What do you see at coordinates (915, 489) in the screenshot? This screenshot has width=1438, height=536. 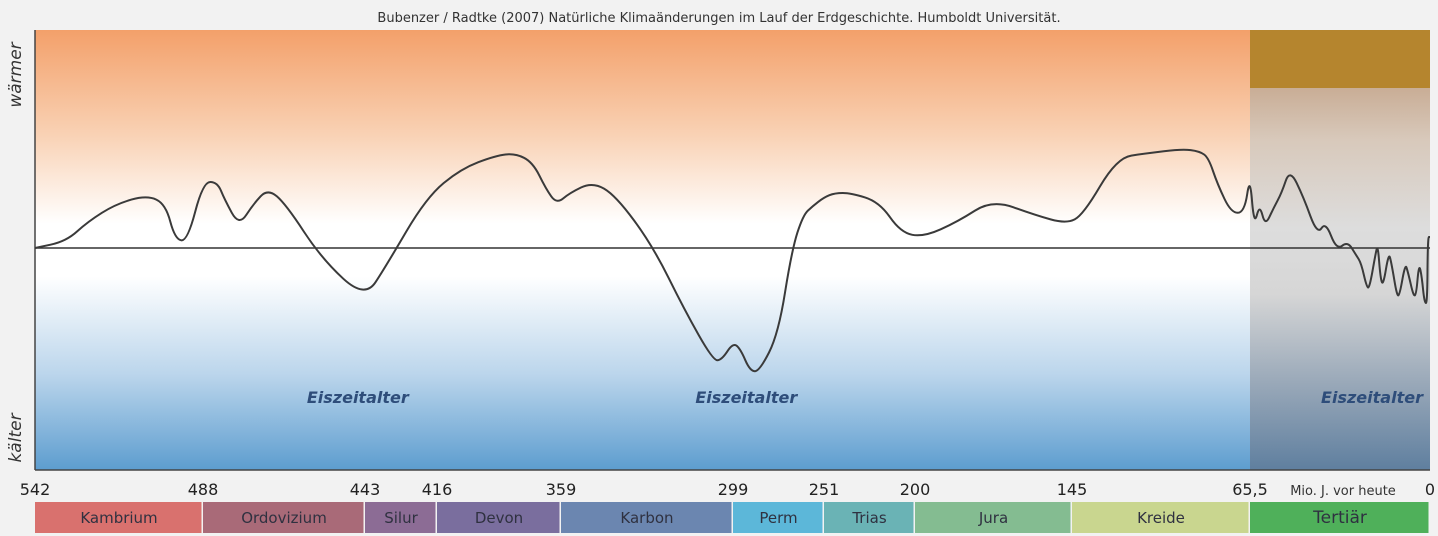 I see `x-tick-label: 200` at bounding box center [915, 489].